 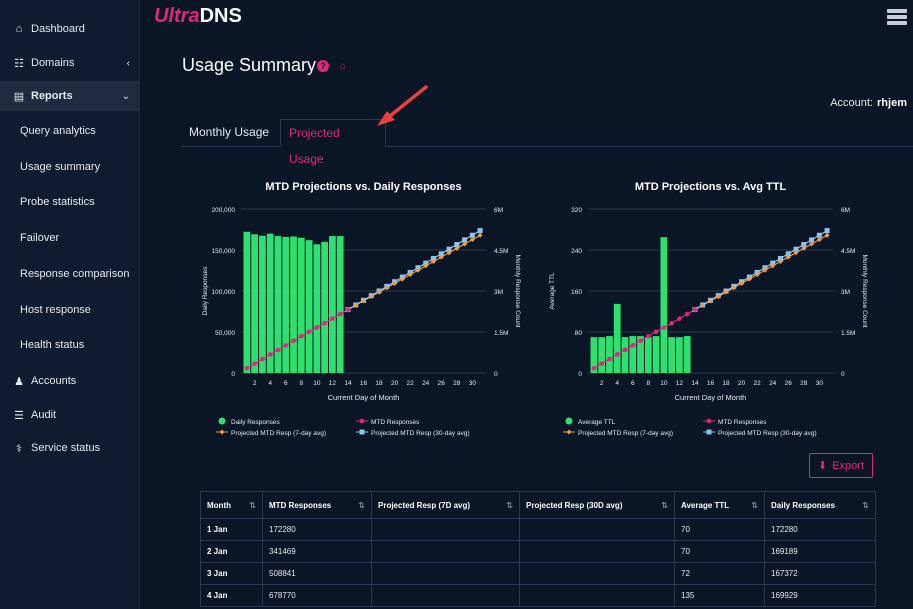 I want to click on proj30-line, so click(x=761, y=270).